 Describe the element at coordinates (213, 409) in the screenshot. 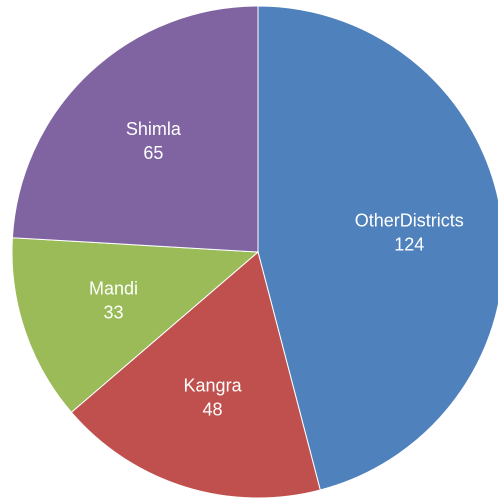

I see `slice-value: 48` at that location.